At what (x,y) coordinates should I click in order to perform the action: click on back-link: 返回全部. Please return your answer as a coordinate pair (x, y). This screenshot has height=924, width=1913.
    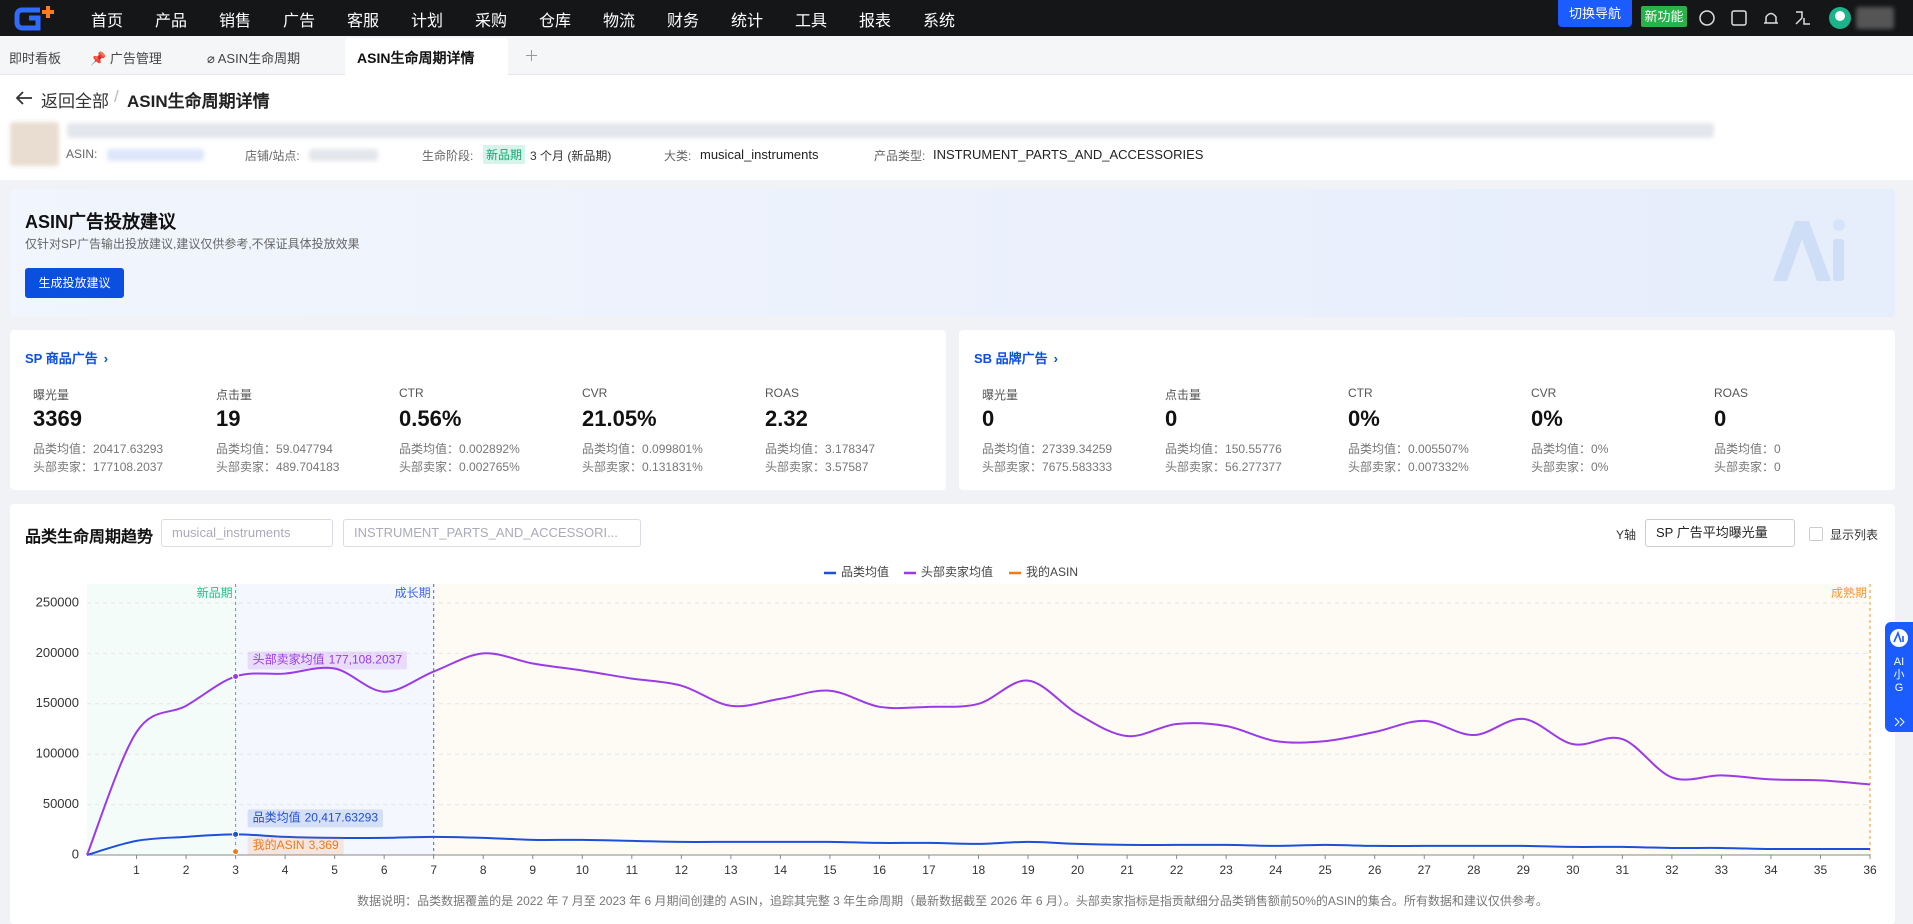
    Looking at the image, I should click on (75, 101).